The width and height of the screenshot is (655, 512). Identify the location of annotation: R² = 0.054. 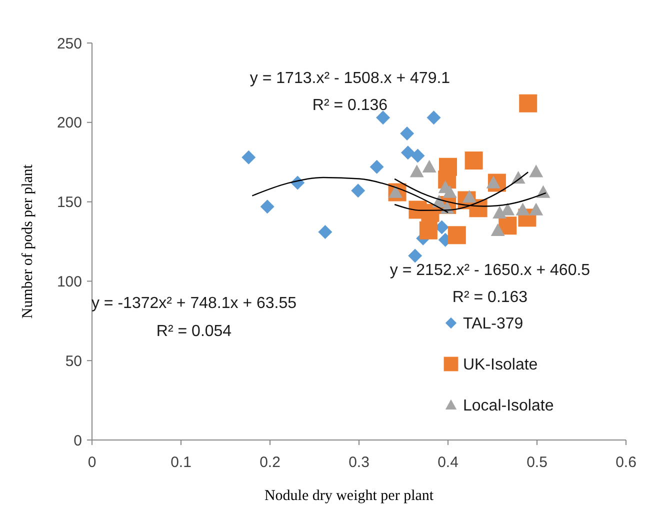
(194, 331).